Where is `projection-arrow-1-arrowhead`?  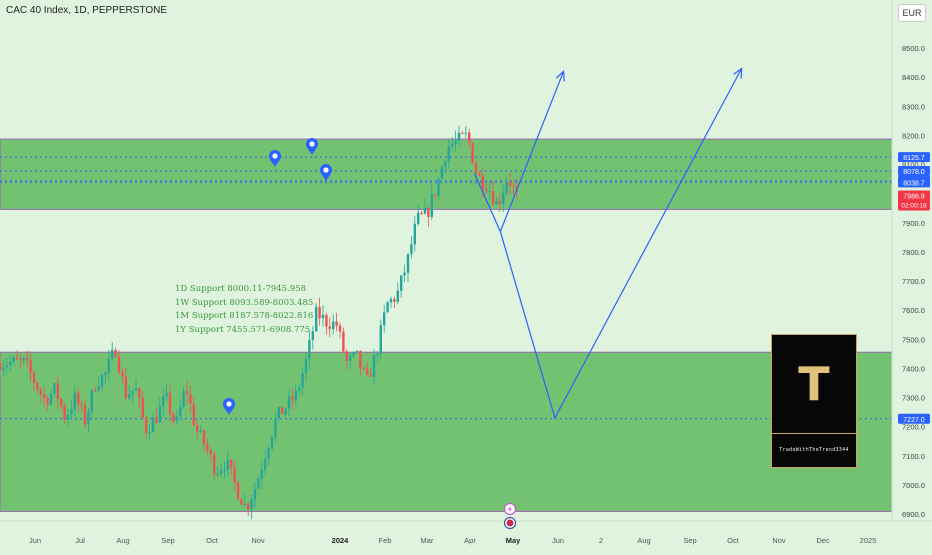 projection-arrow-1-arrowhead is located at coordinates (560, 76).